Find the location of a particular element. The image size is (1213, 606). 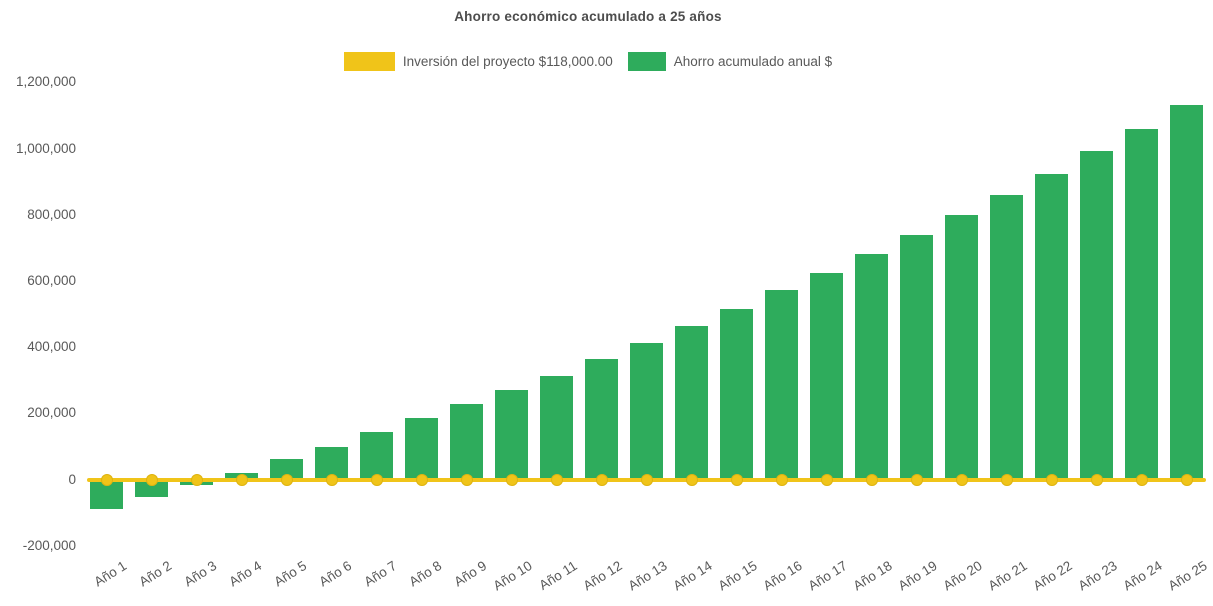

x-axis-label-24: Año 24 is located at coordinates (1142, 576).